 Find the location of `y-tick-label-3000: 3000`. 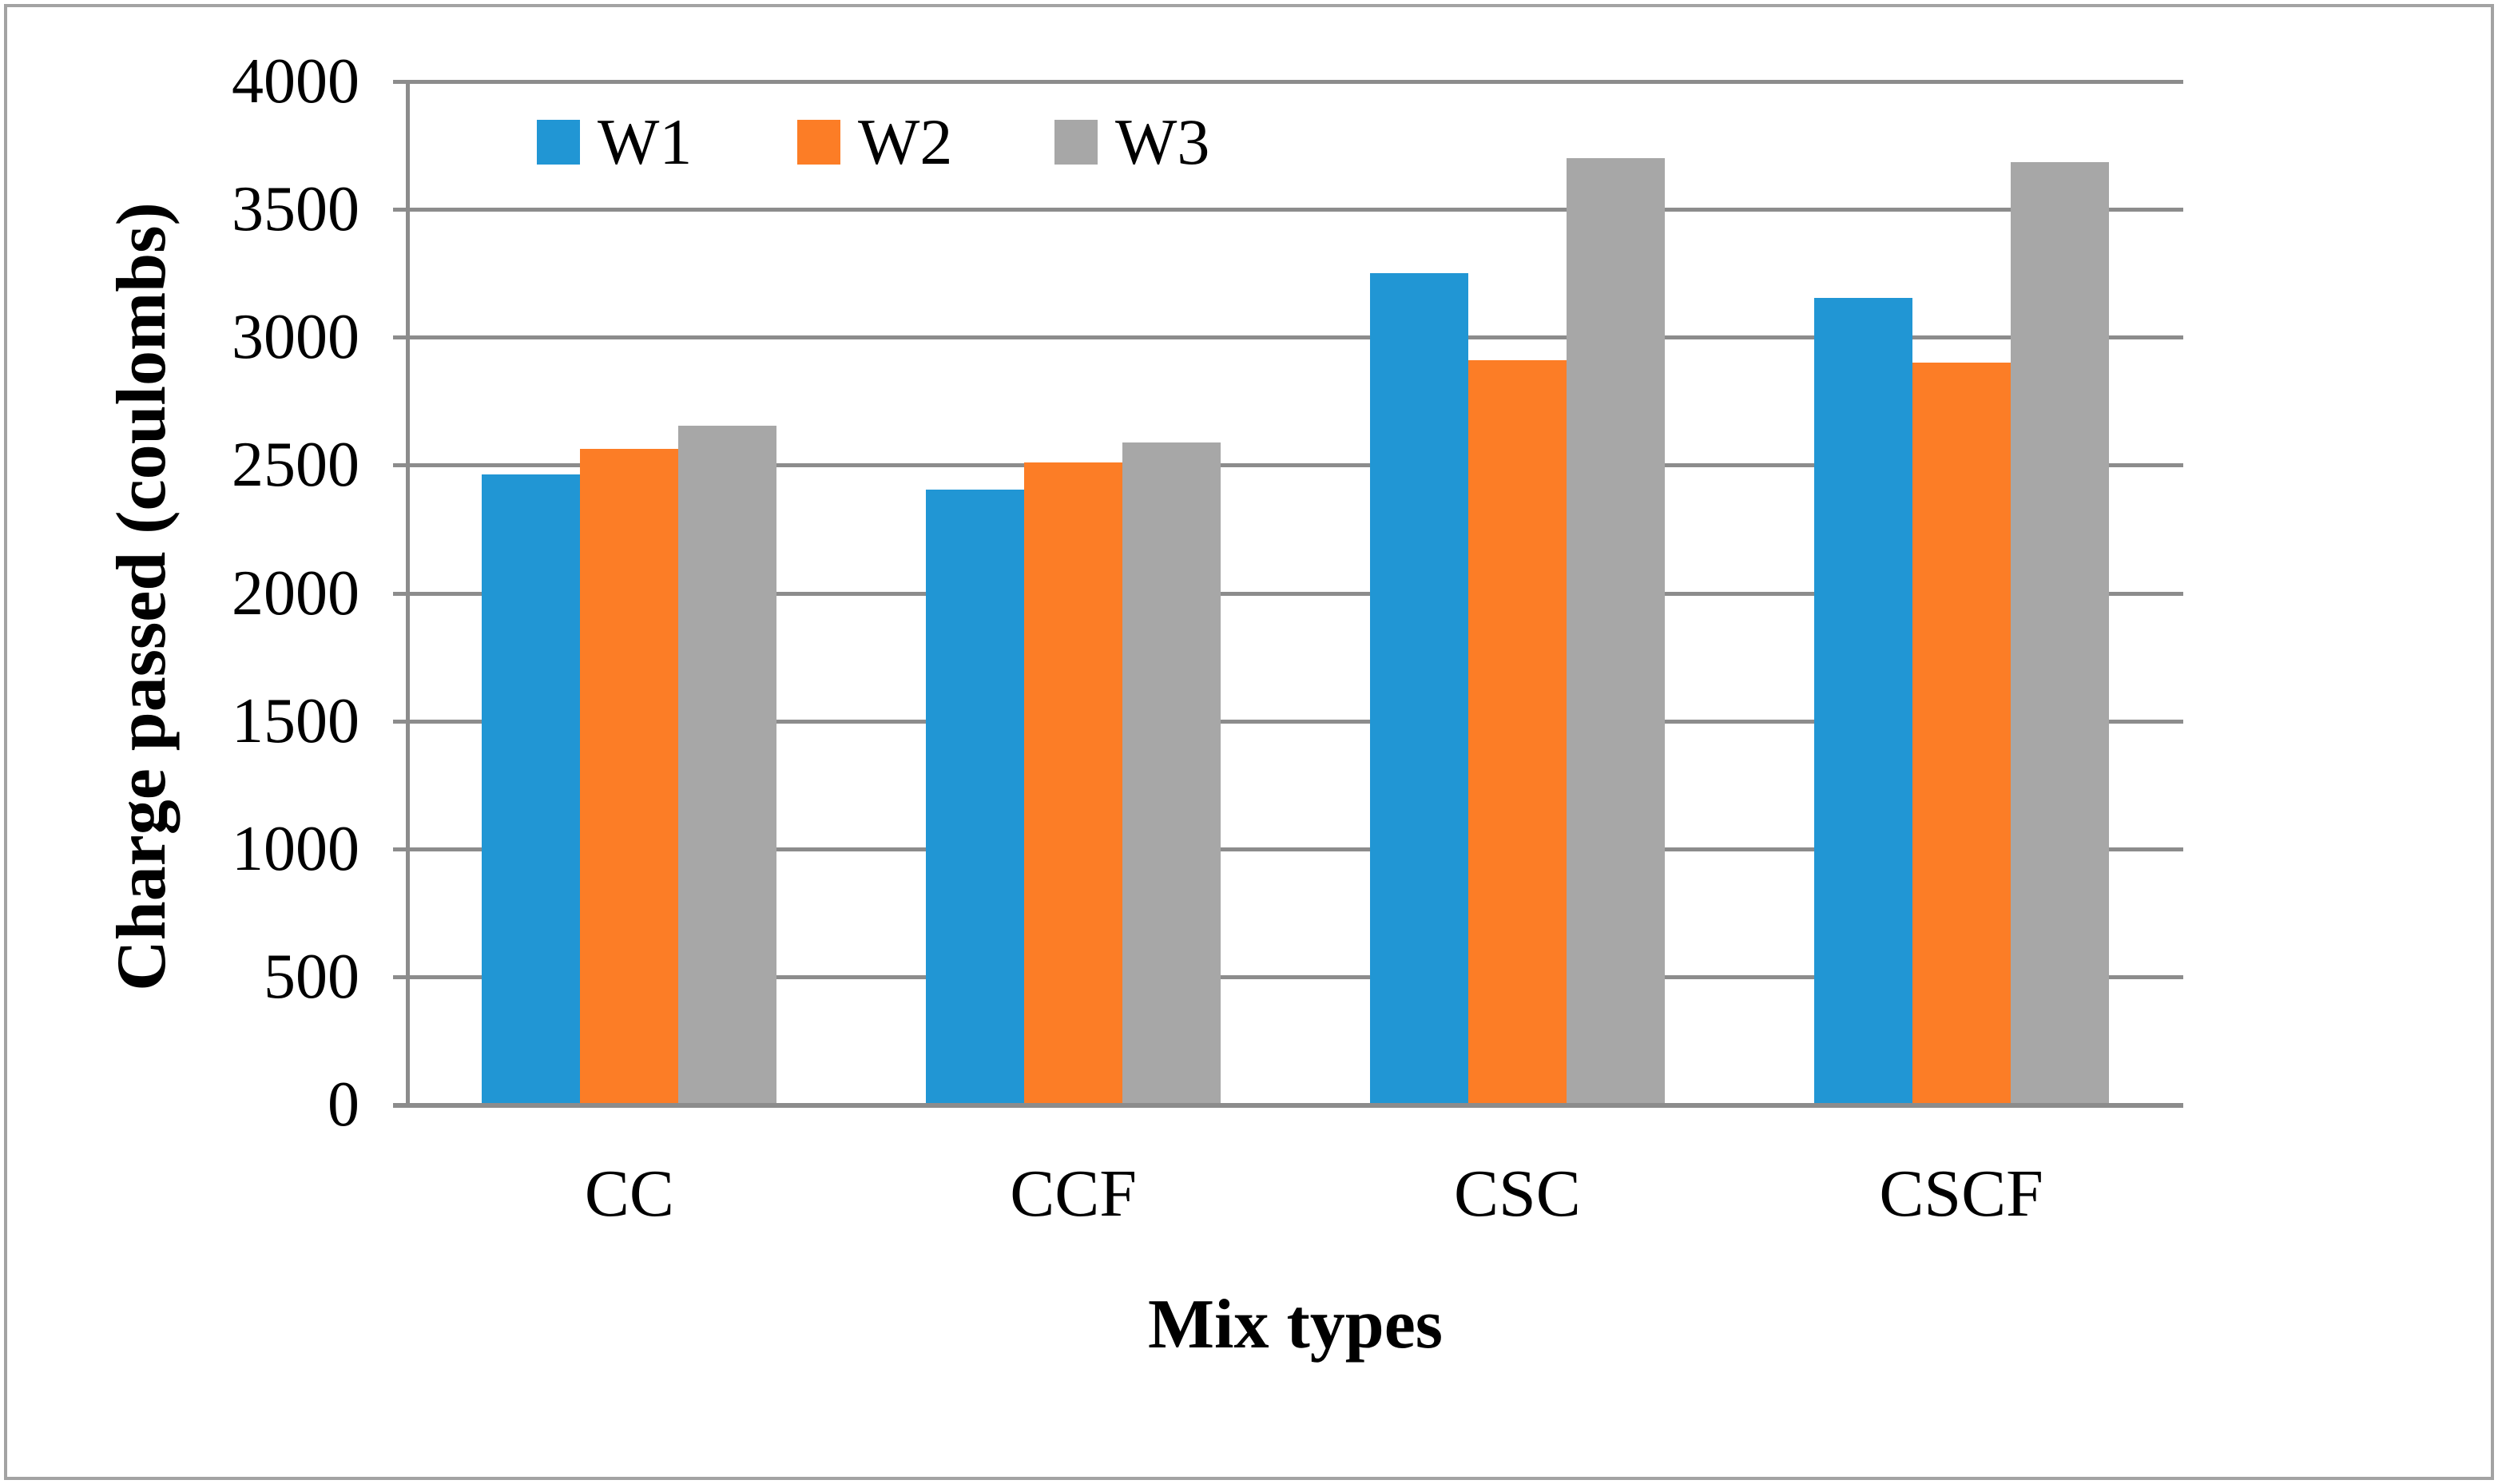

y-tick-label-3000: 3000 is located at coordinates (295, 337).